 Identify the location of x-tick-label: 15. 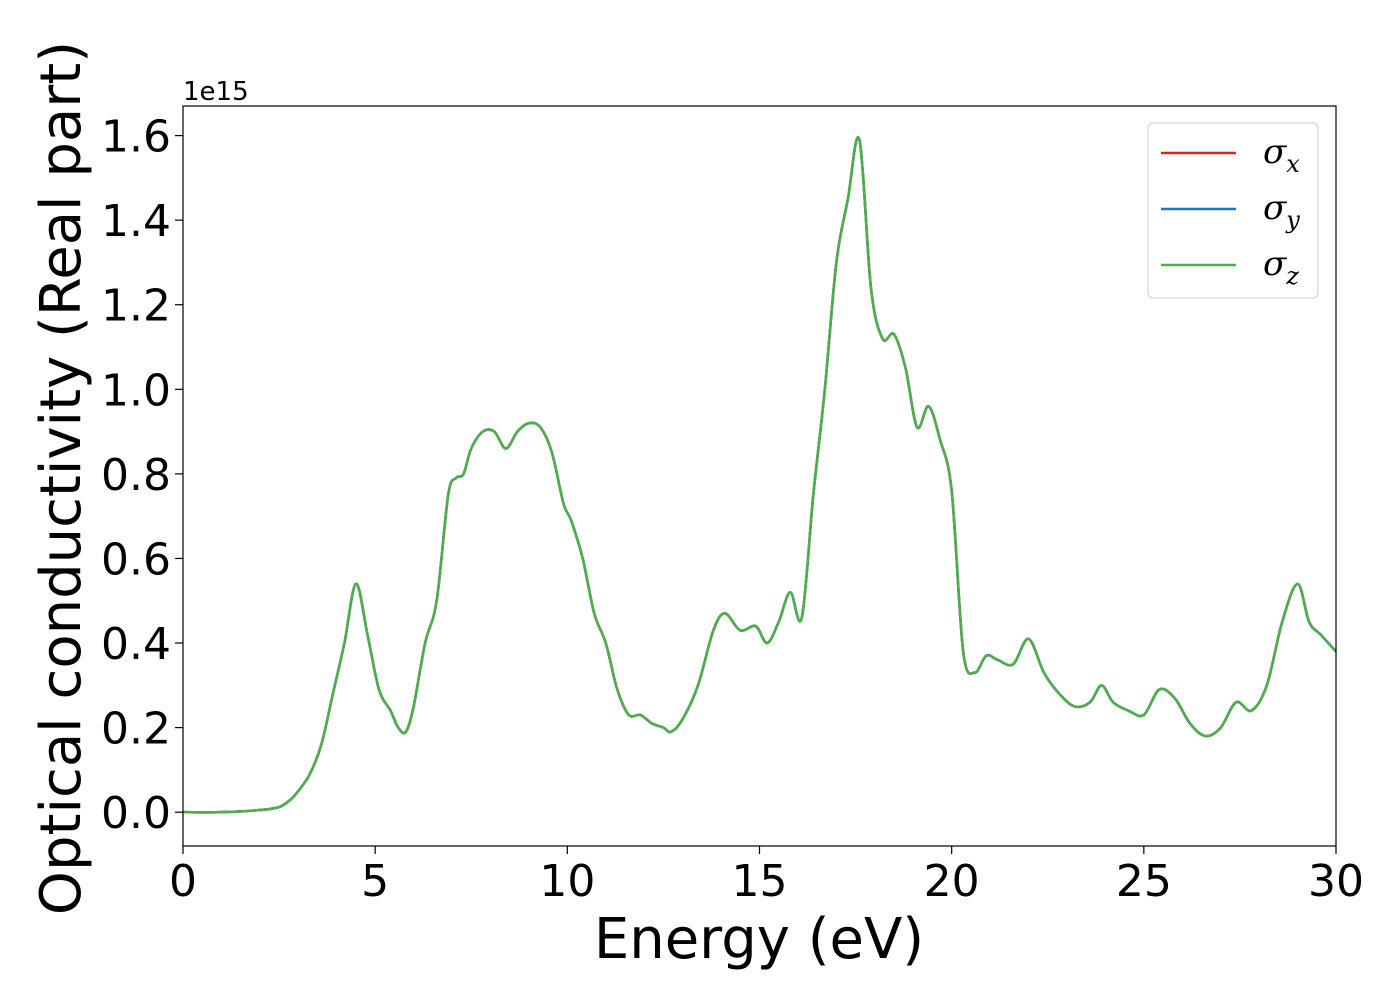
(760, 881).